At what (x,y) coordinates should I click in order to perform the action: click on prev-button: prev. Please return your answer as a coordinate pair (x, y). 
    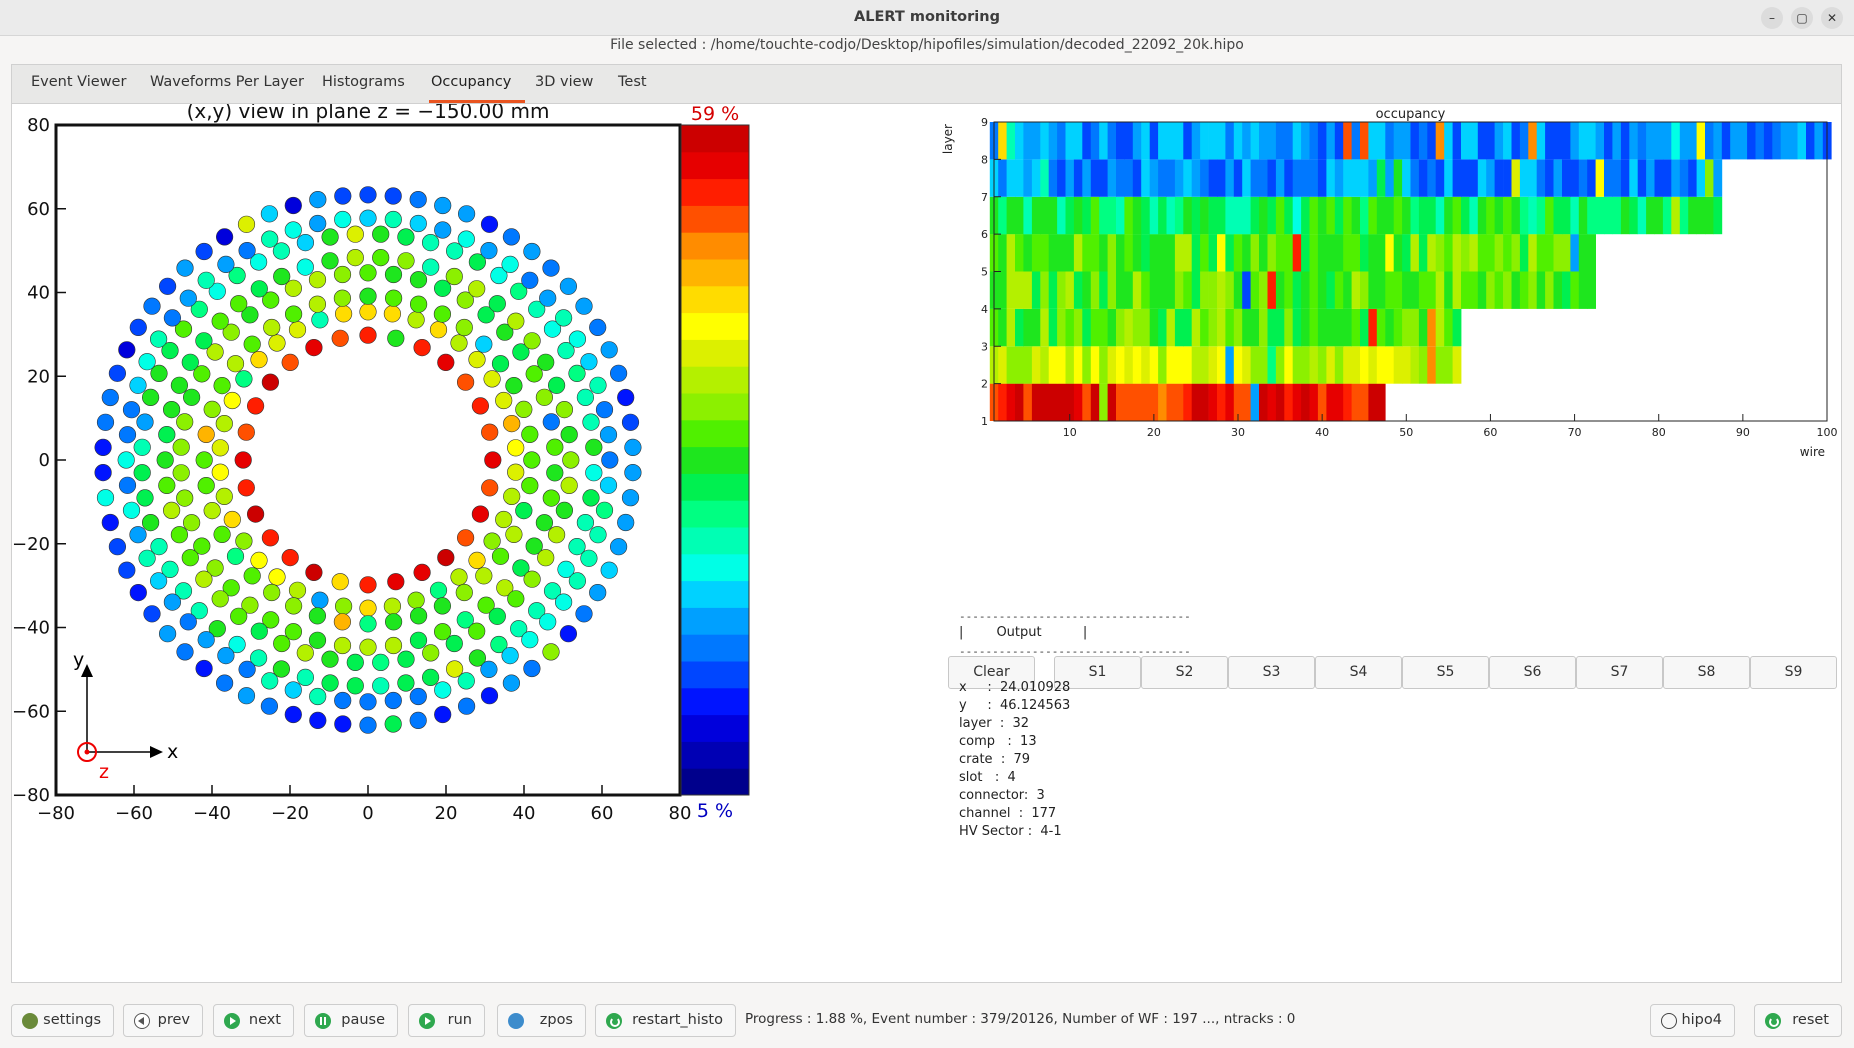
    Looking at the image, I should click on (163, 1020).